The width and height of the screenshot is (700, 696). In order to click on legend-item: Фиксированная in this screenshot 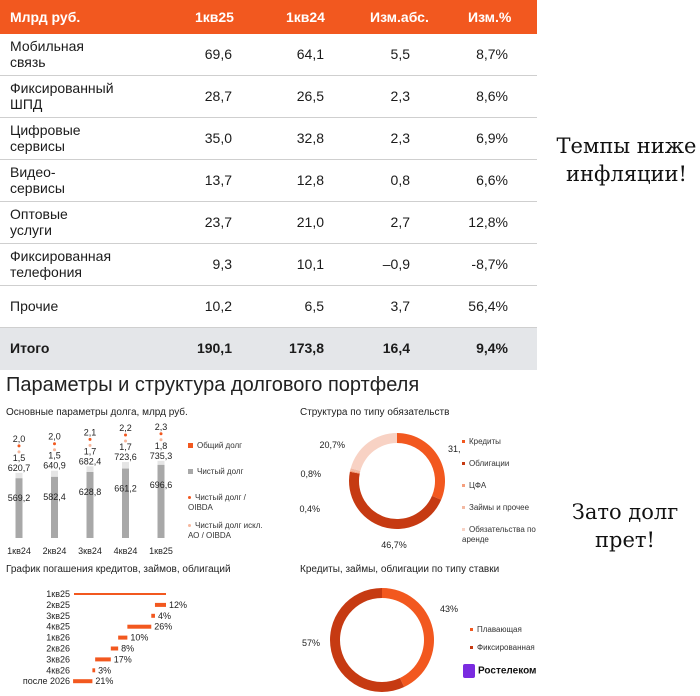, I will do `click(502, 648)`.